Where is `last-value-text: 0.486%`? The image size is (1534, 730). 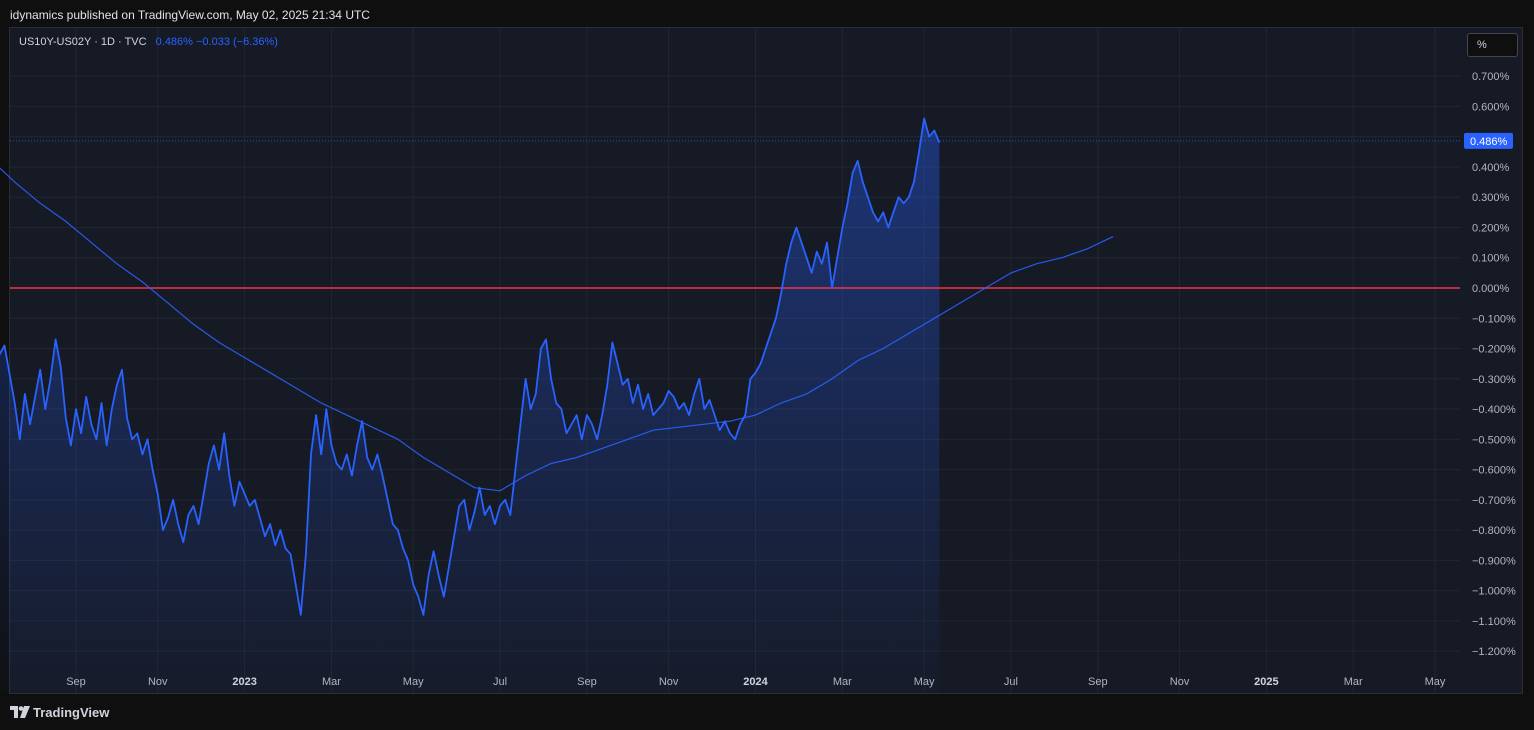
last-value-text: 0.486% is located at coordinates (1489, 142).